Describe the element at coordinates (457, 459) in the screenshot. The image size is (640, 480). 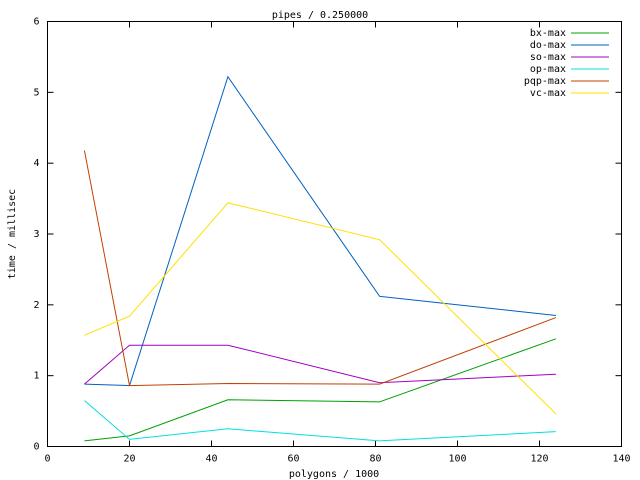
I see `x-tick-label: 100` at that location.